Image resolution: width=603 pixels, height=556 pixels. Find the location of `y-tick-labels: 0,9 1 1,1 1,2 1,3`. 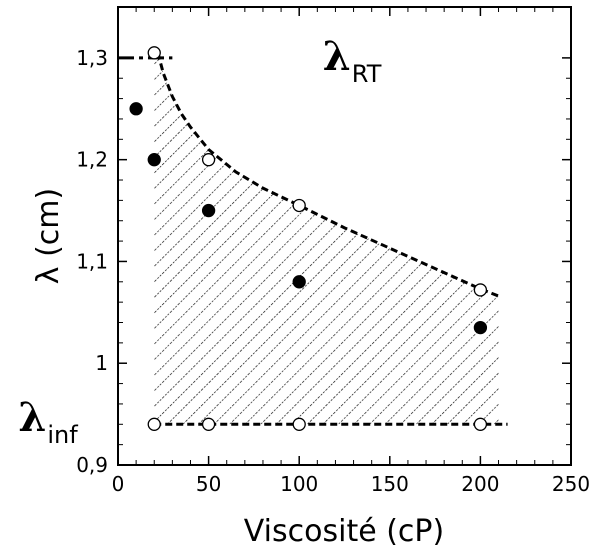

y-tick-labels: 0,9 1 1,1 1,2 1,3 is located at coordinates (92, 261).